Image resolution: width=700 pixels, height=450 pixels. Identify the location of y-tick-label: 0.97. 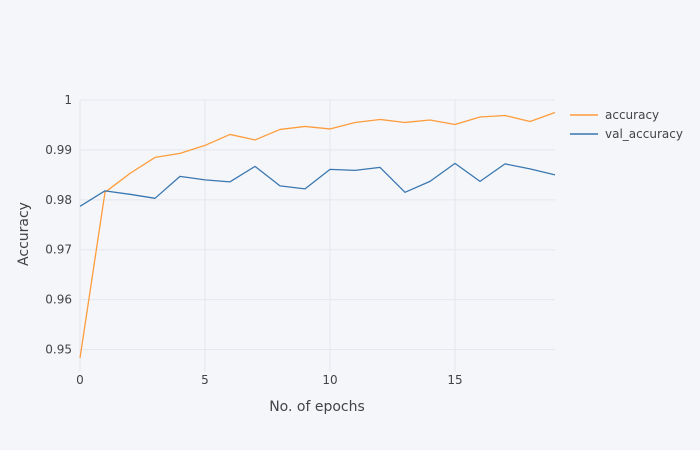
(58, 250).